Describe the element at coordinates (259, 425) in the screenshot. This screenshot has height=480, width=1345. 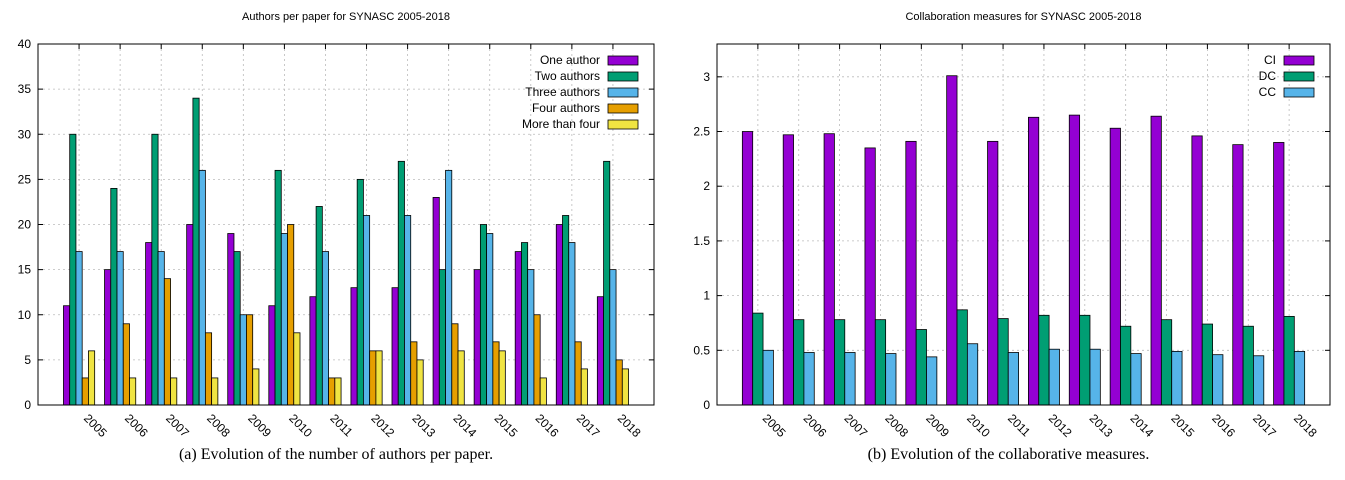
I see `x-tick-label: 2009` at that location.